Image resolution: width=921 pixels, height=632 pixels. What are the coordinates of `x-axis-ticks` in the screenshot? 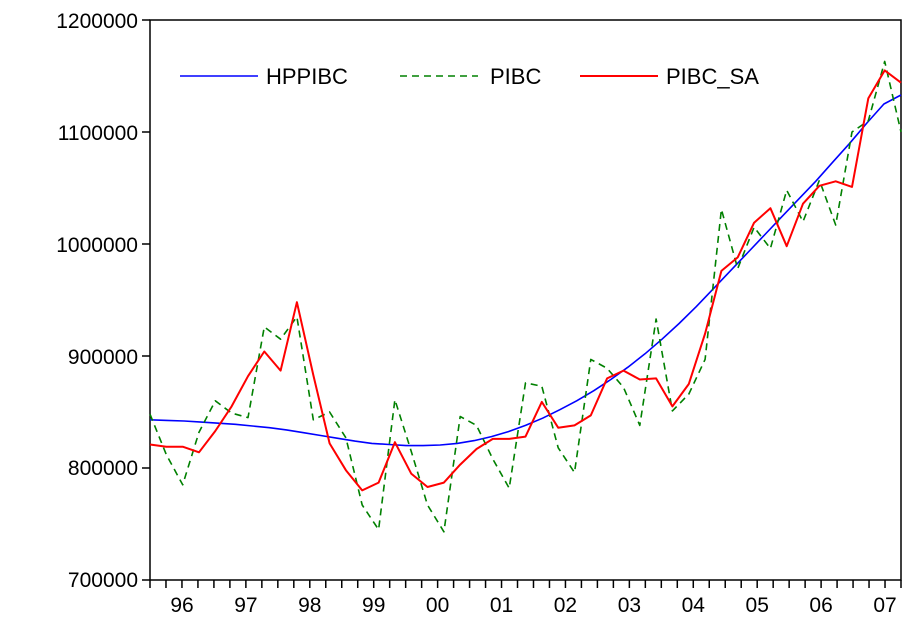 It's located at (525, 584).